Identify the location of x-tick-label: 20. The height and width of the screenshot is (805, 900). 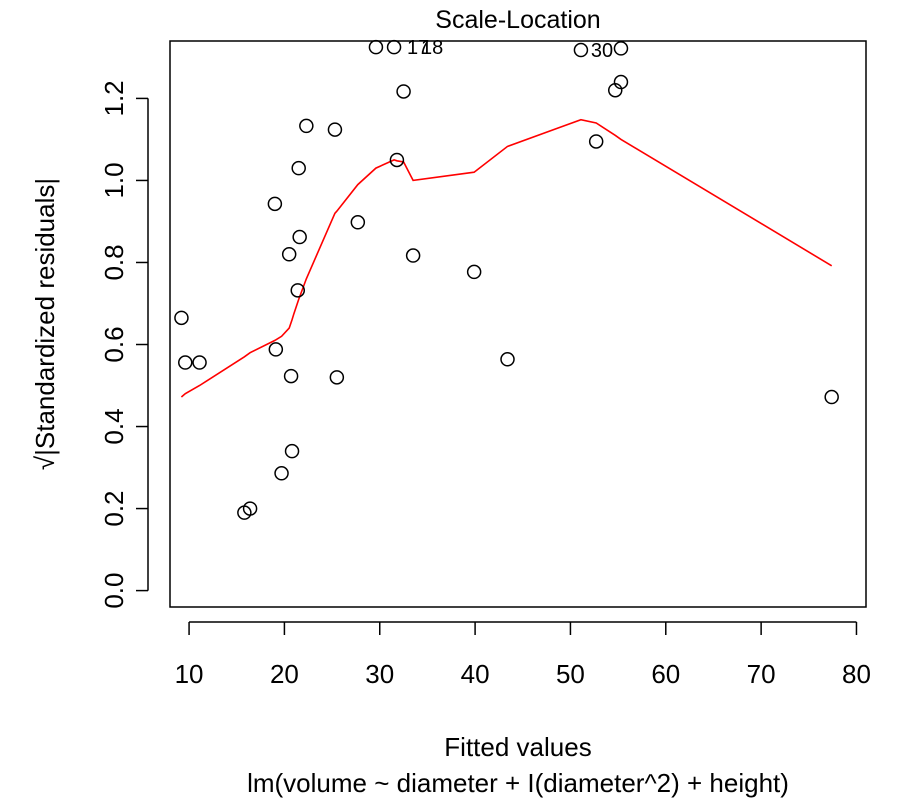
(284, 674).